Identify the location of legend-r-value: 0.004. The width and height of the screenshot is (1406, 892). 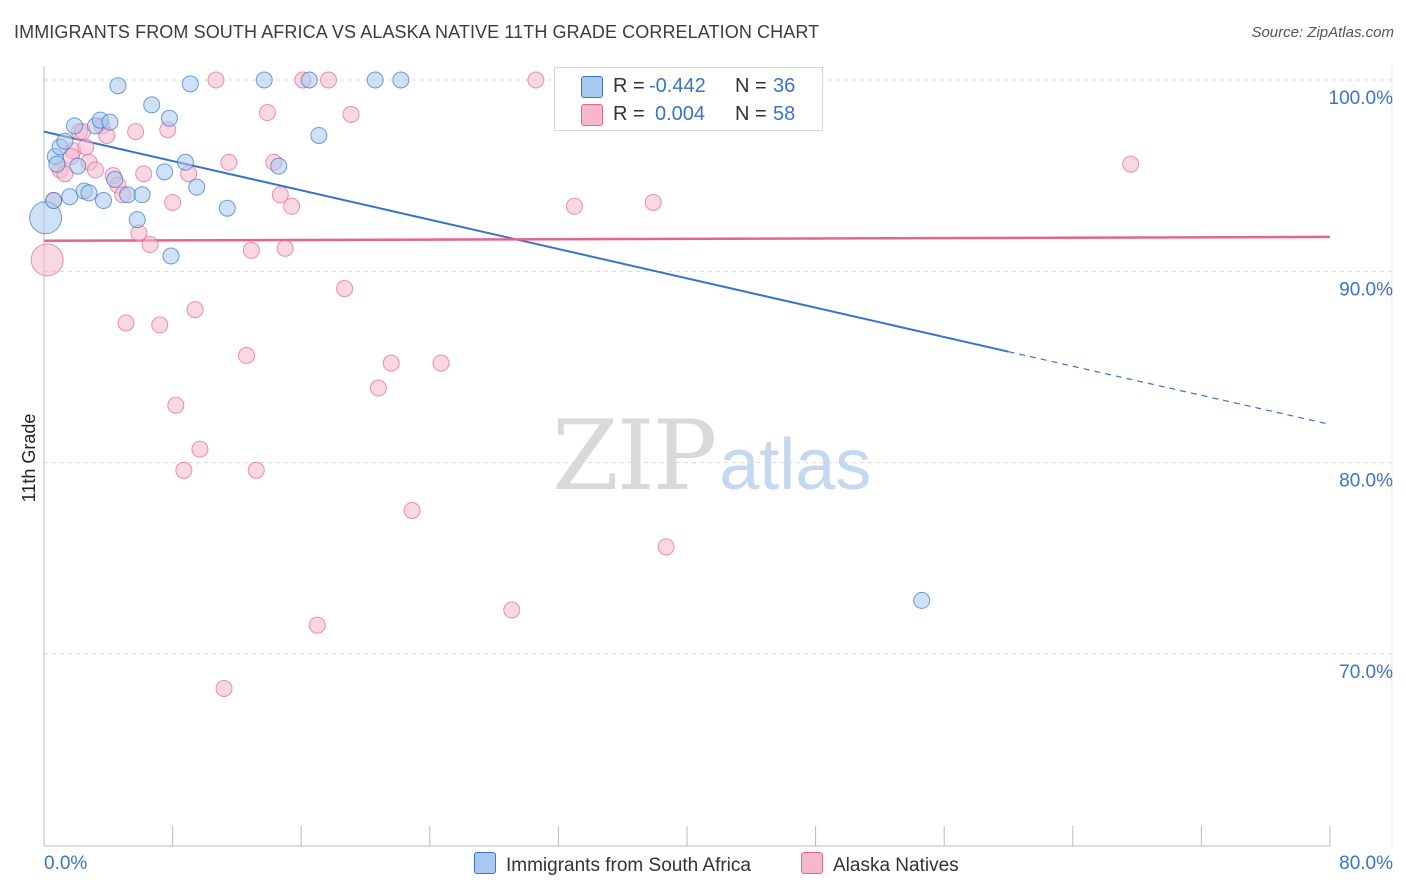
(680, 114).